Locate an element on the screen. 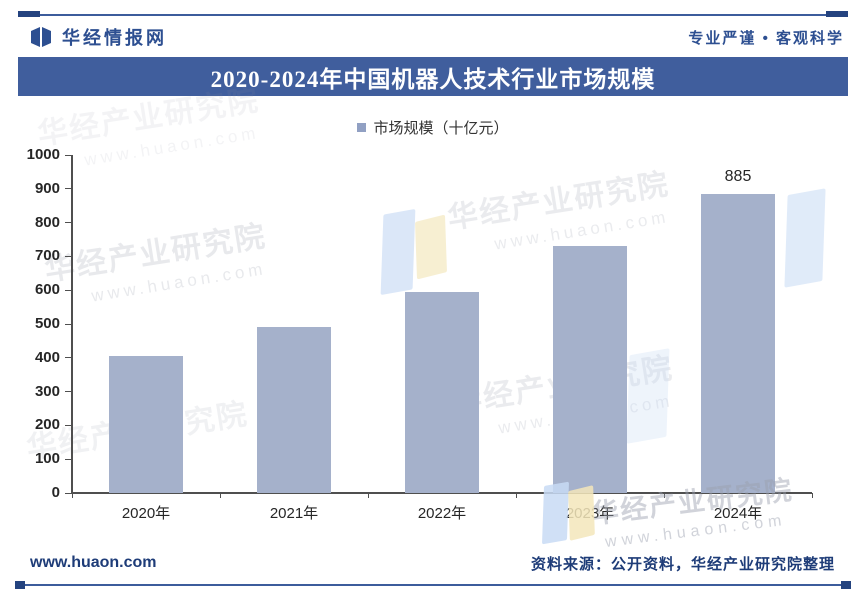 The image size is (866, 605). chart-title: 2020-2024年中国机器人技术行业市场规模 is located at coordinates (433, 79).